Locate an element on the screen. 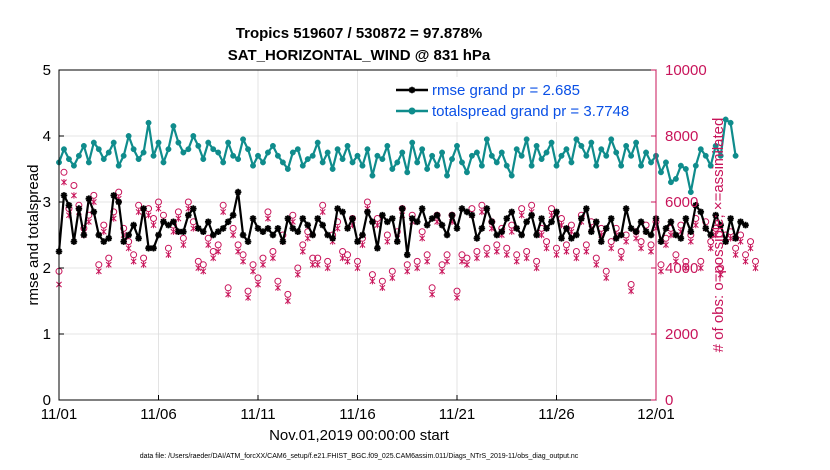 Image resolution: width=830 pixels, height=470 pixels. y-right-tick-label: 10000 is located at coordinates (686, 70).